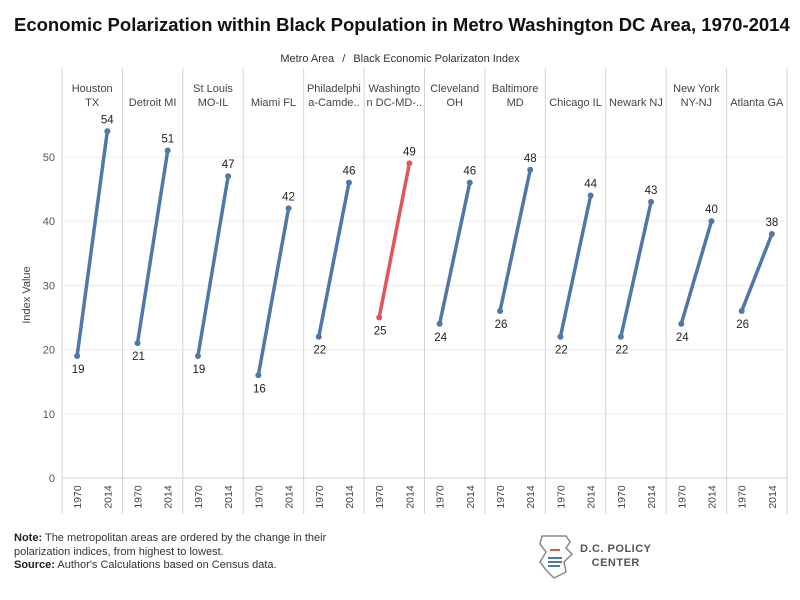  What do you see at coordinates (213, 103) in the screenshot?
I see `panel-label: MO-IL` at bounding box center [213, 103].